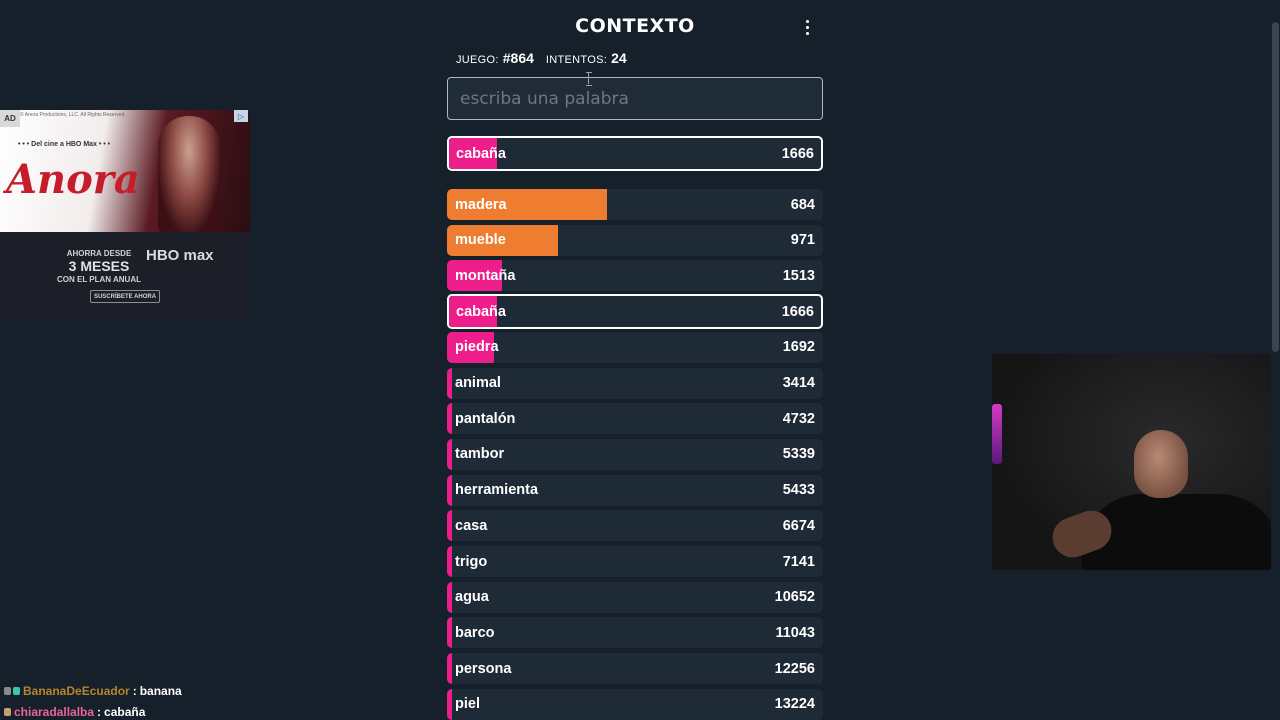 This screenshot has height=720, width=1280. I want to click on guess-rank: 5433, so click(798, 490).